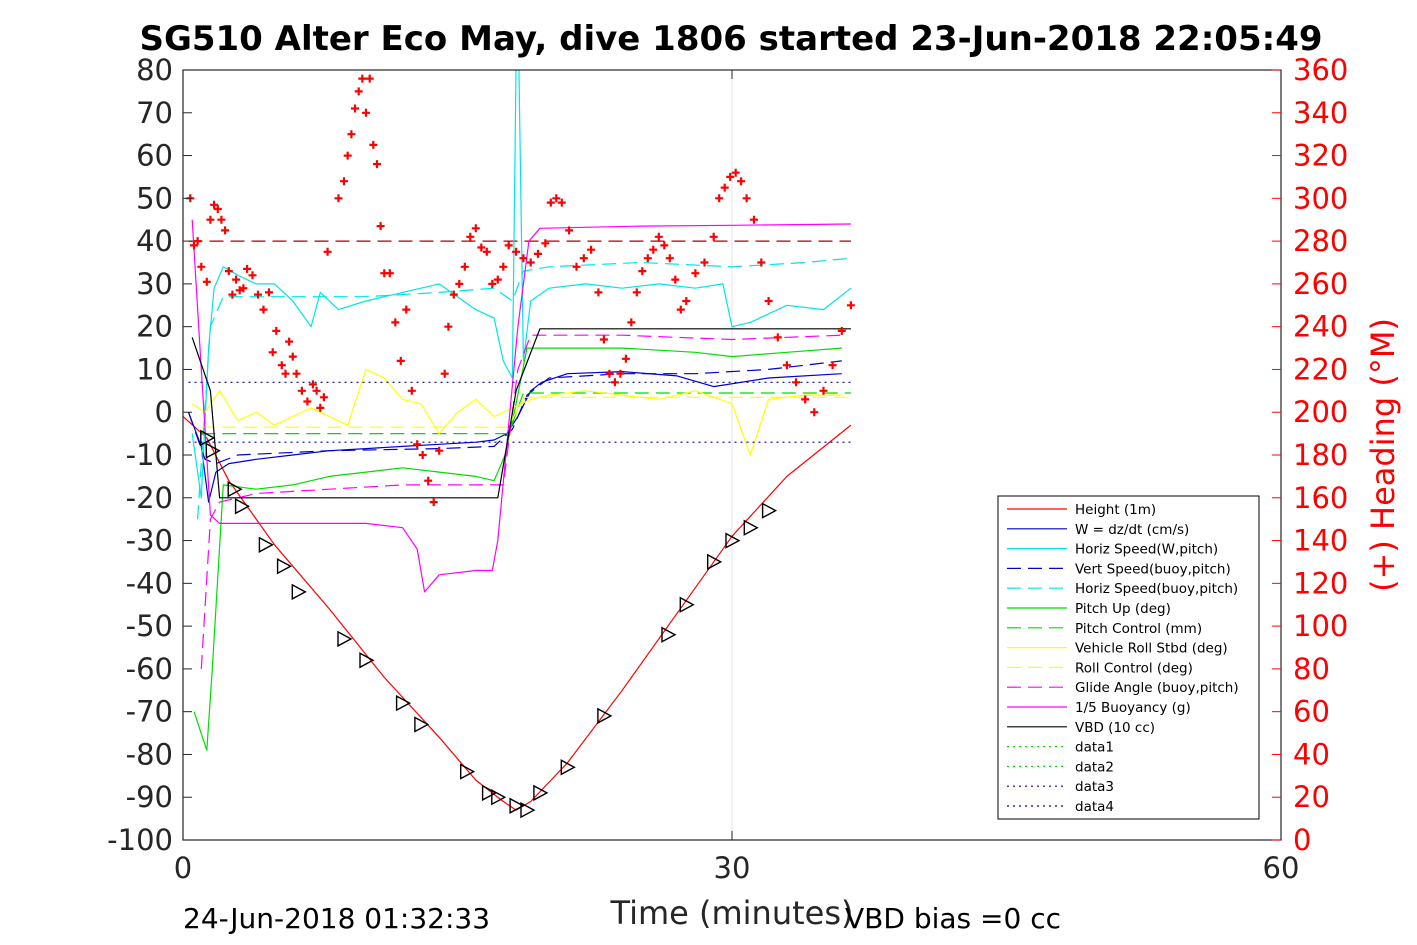  I want to click on legend-label: Horiz Speed(W,pitch), so click(1146, 550).